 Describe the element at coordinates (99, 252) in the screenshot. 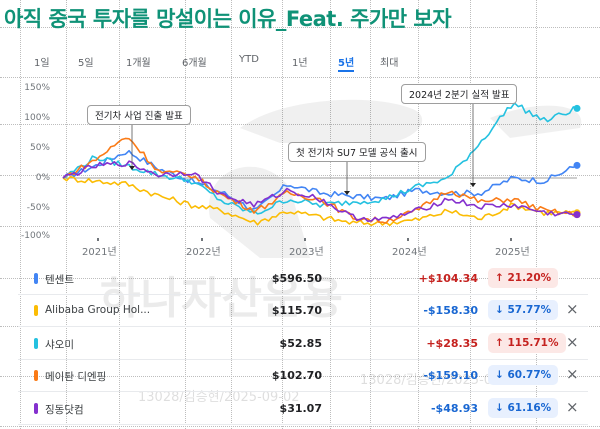

I see `x-tick-2021: 2021년` at that location.